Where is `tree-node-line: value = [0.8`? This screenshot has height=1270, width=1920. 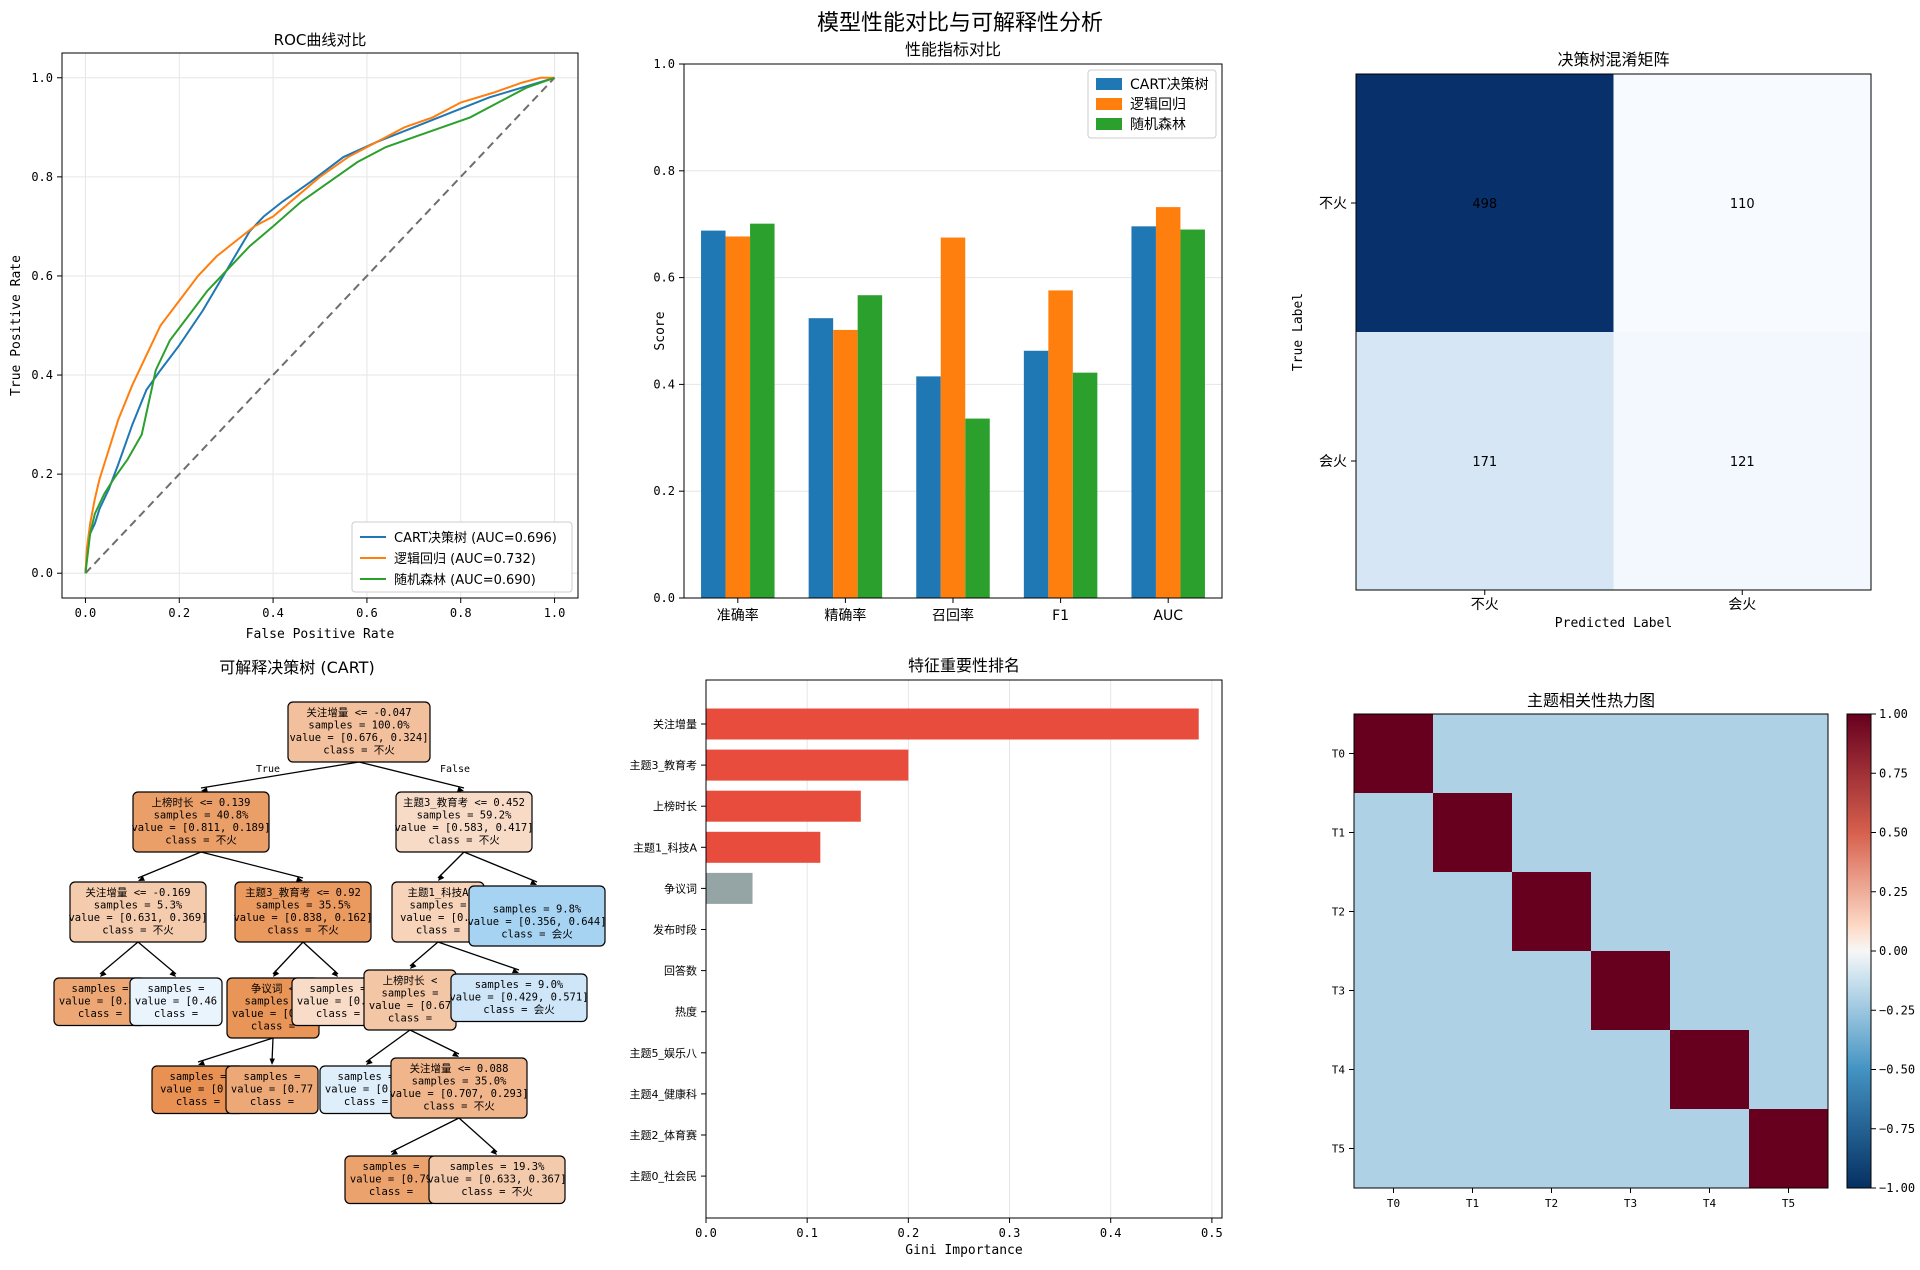
tree-node-line: value = [0.8 is located at coordinates (198, 1090).